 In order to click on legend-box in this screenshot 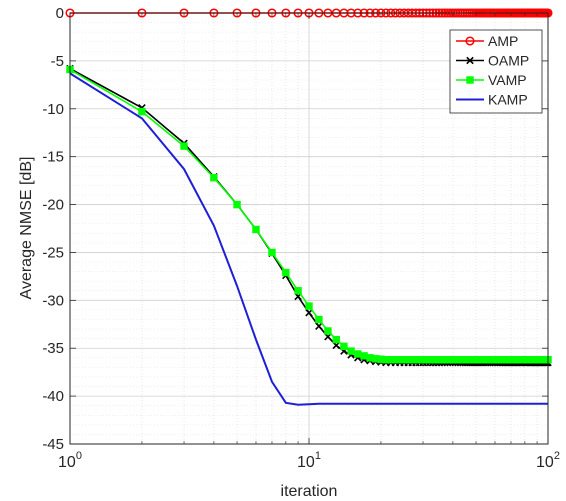, I will do `click(496, 71)`.